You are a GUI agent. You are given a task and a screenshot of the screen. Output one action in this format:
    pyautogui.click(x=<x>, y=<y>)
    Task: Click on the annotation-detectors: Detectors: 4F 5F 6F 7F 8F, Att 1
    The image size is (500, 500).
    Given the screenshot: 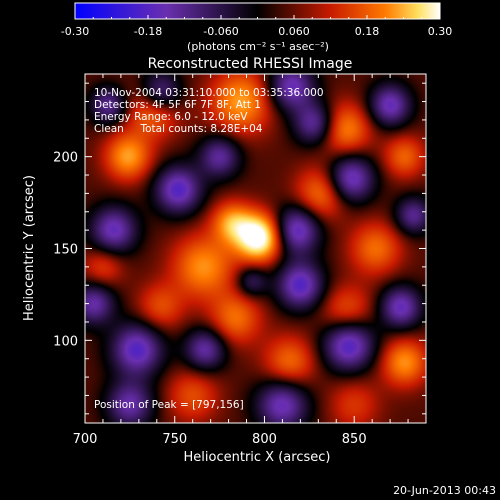 What is the action you would take?
    pyautogui.click(x=177, y=105)
    